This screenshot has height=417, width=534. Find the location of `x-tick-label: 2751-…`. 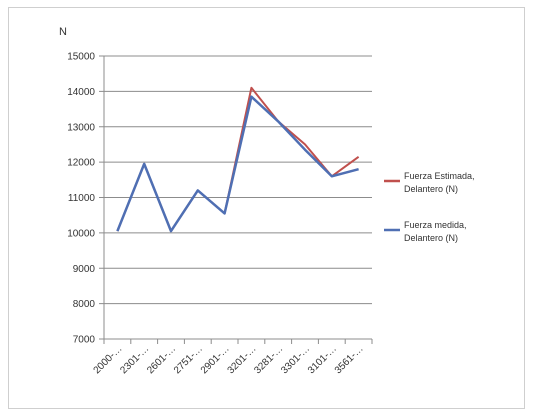

x-tick-label: 2751-… is located at coordinates (188, 359).